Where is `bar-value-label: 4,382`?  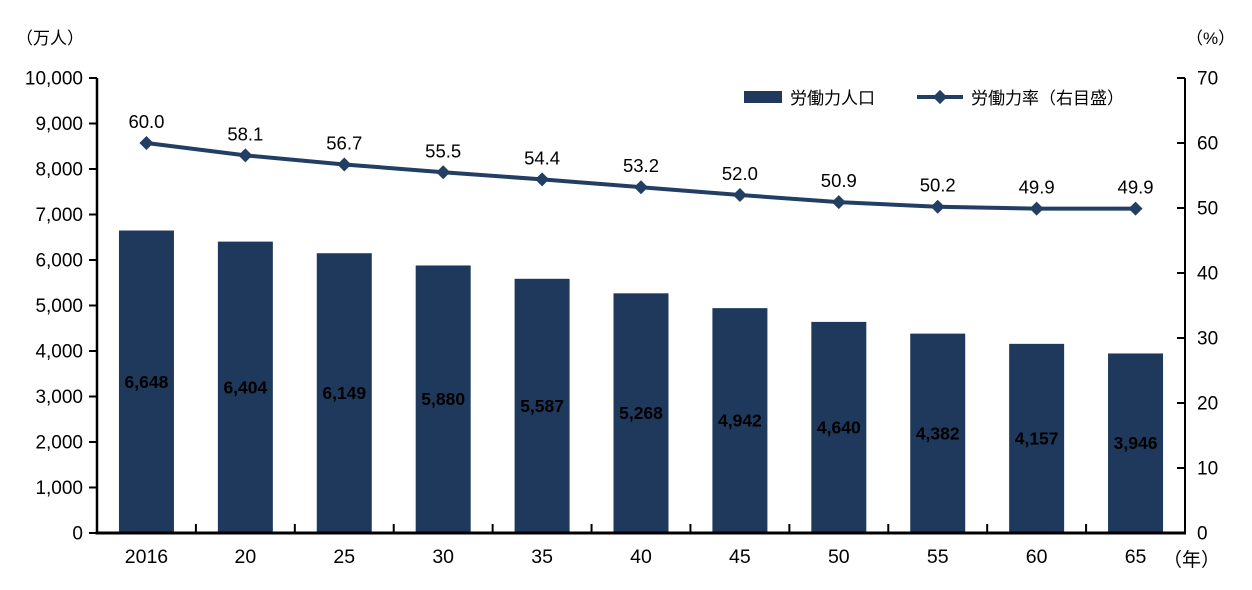
bar-value-label: 4,382 is located at coordinates (938, 433).